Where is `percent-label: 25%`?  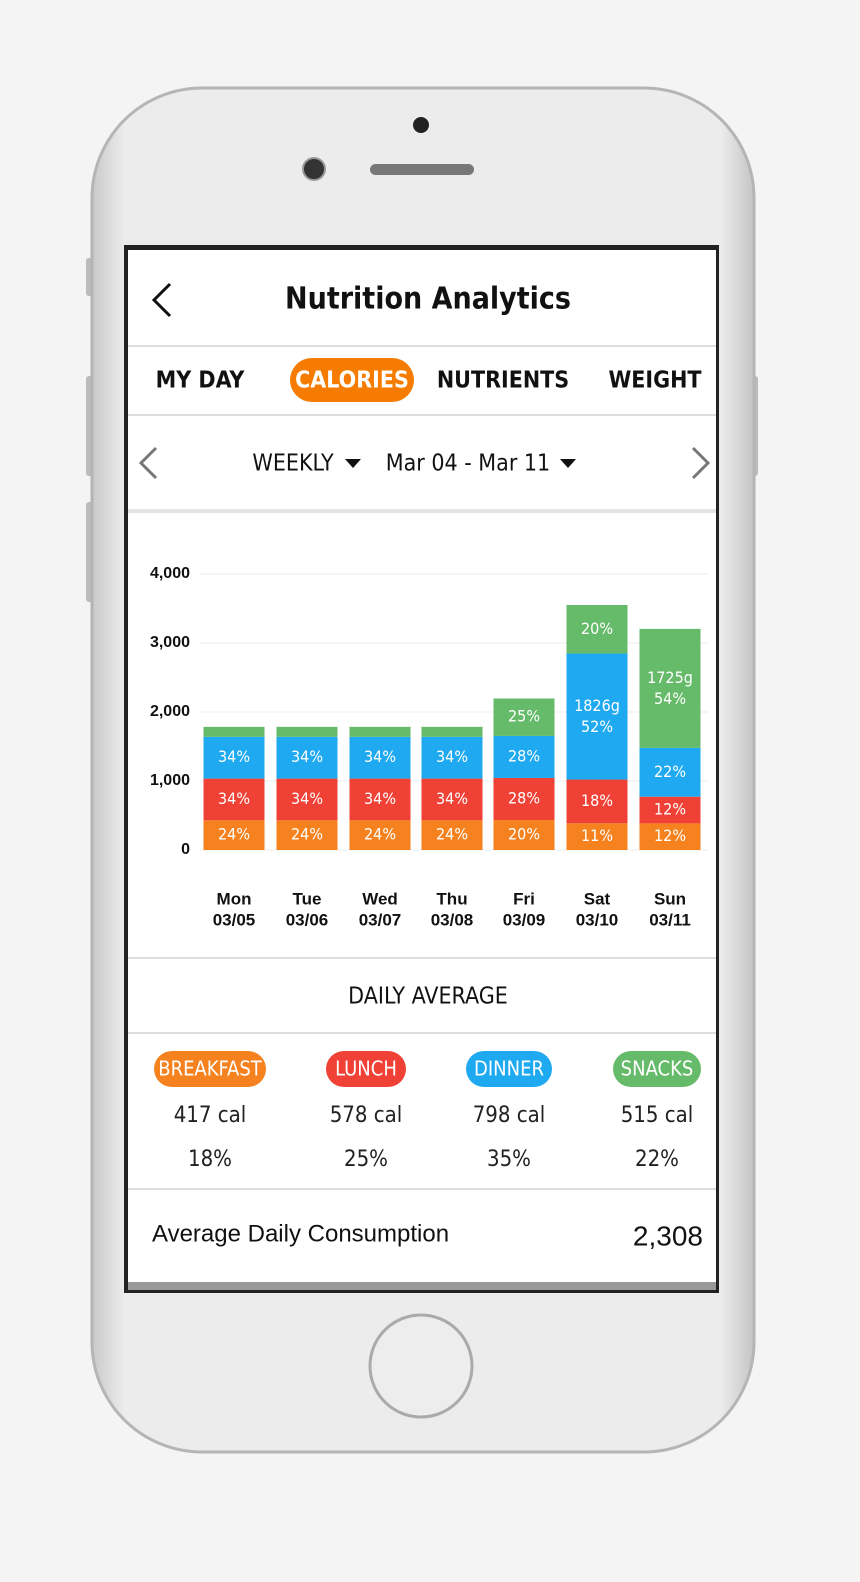
percent-label: 25% is located at coordinates (524, 716).